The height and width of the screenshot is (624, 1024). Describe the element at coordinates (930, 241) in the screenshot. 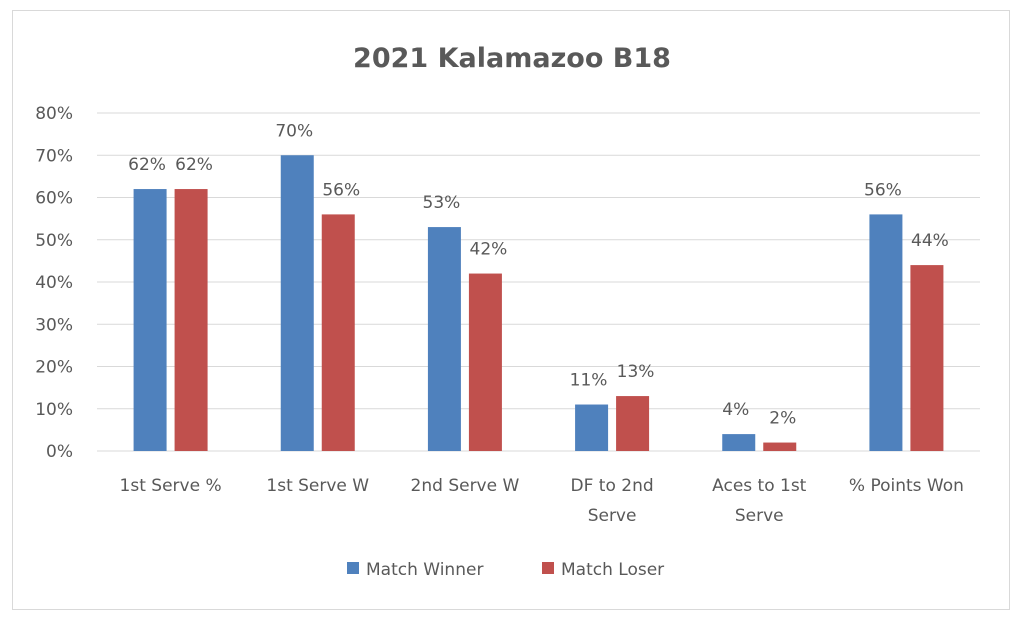

I see `data-label: 44%` at that location.